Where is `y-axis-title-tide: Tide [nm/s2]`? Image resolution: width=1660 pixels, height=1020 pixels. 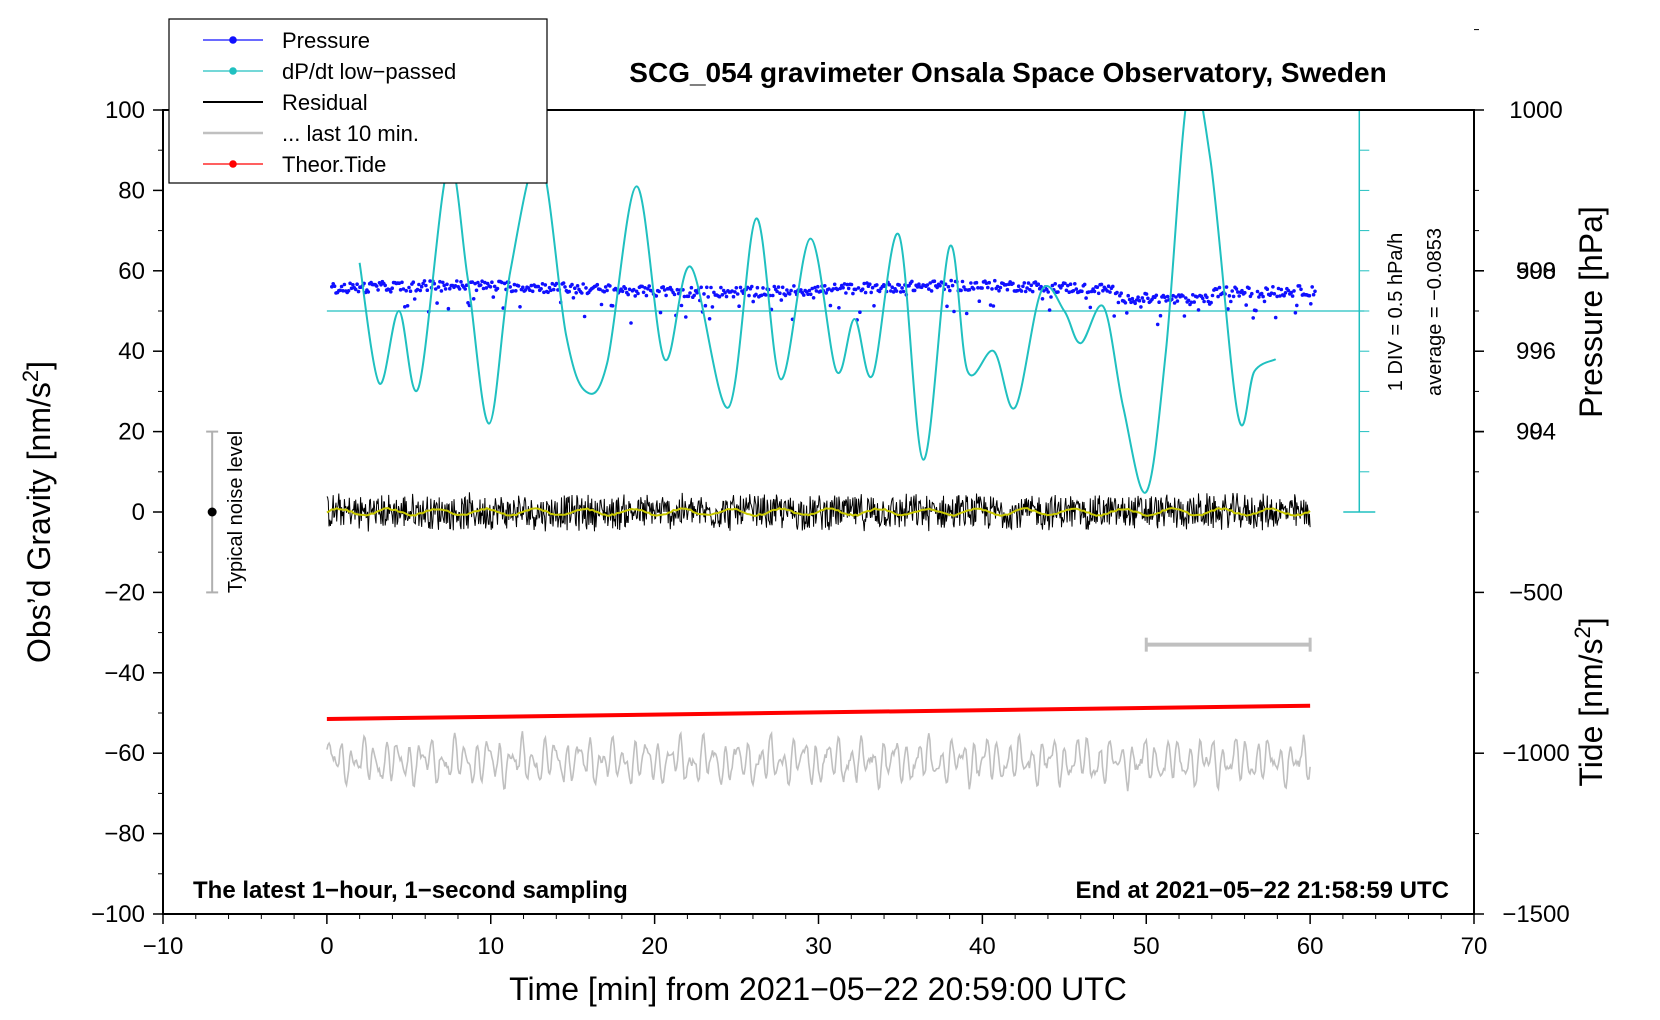
y-axis-title-tide: Tide [nm/s2] is located at coordinates (1589, 701).